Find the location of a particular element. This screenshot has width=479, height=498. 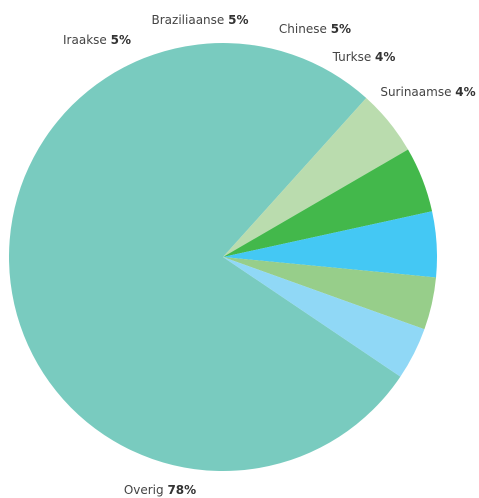

slice-label-chinese: Chinese 5% is located at coordinates (315, 29).